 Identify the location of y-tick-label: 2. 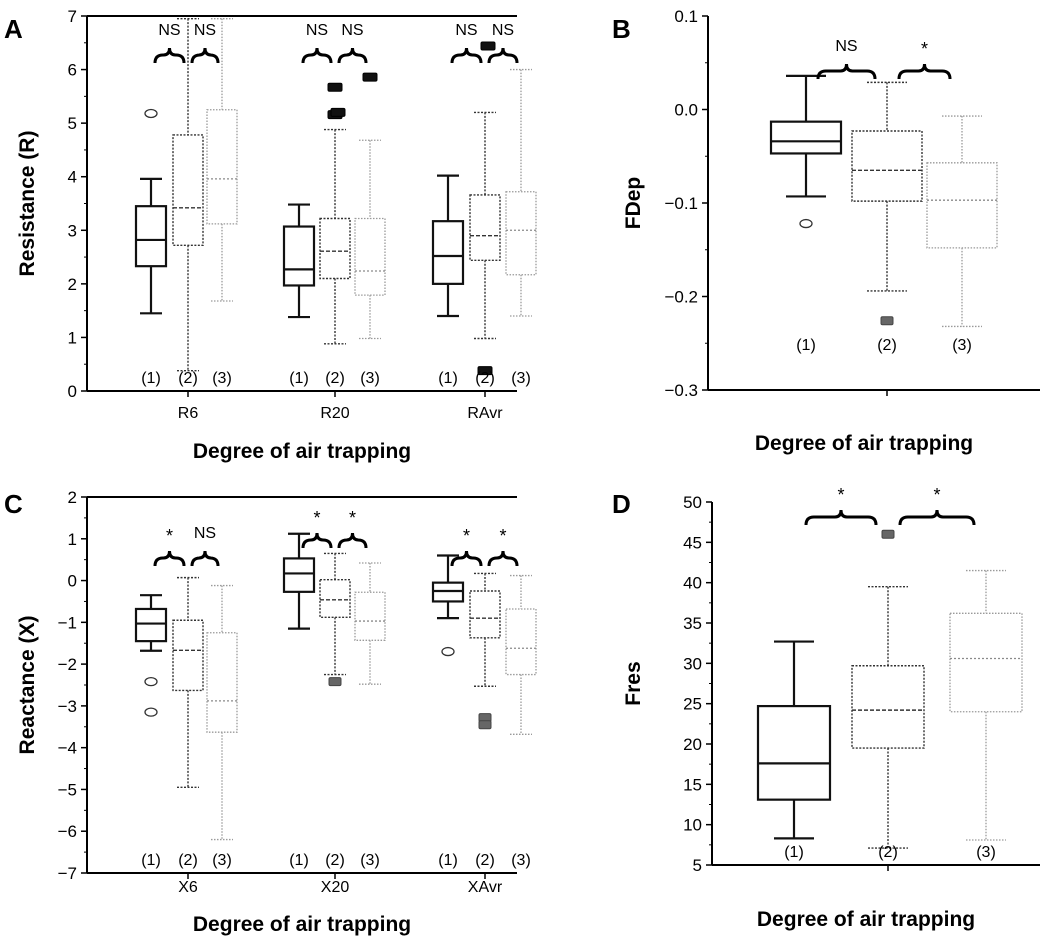
(72, 284).